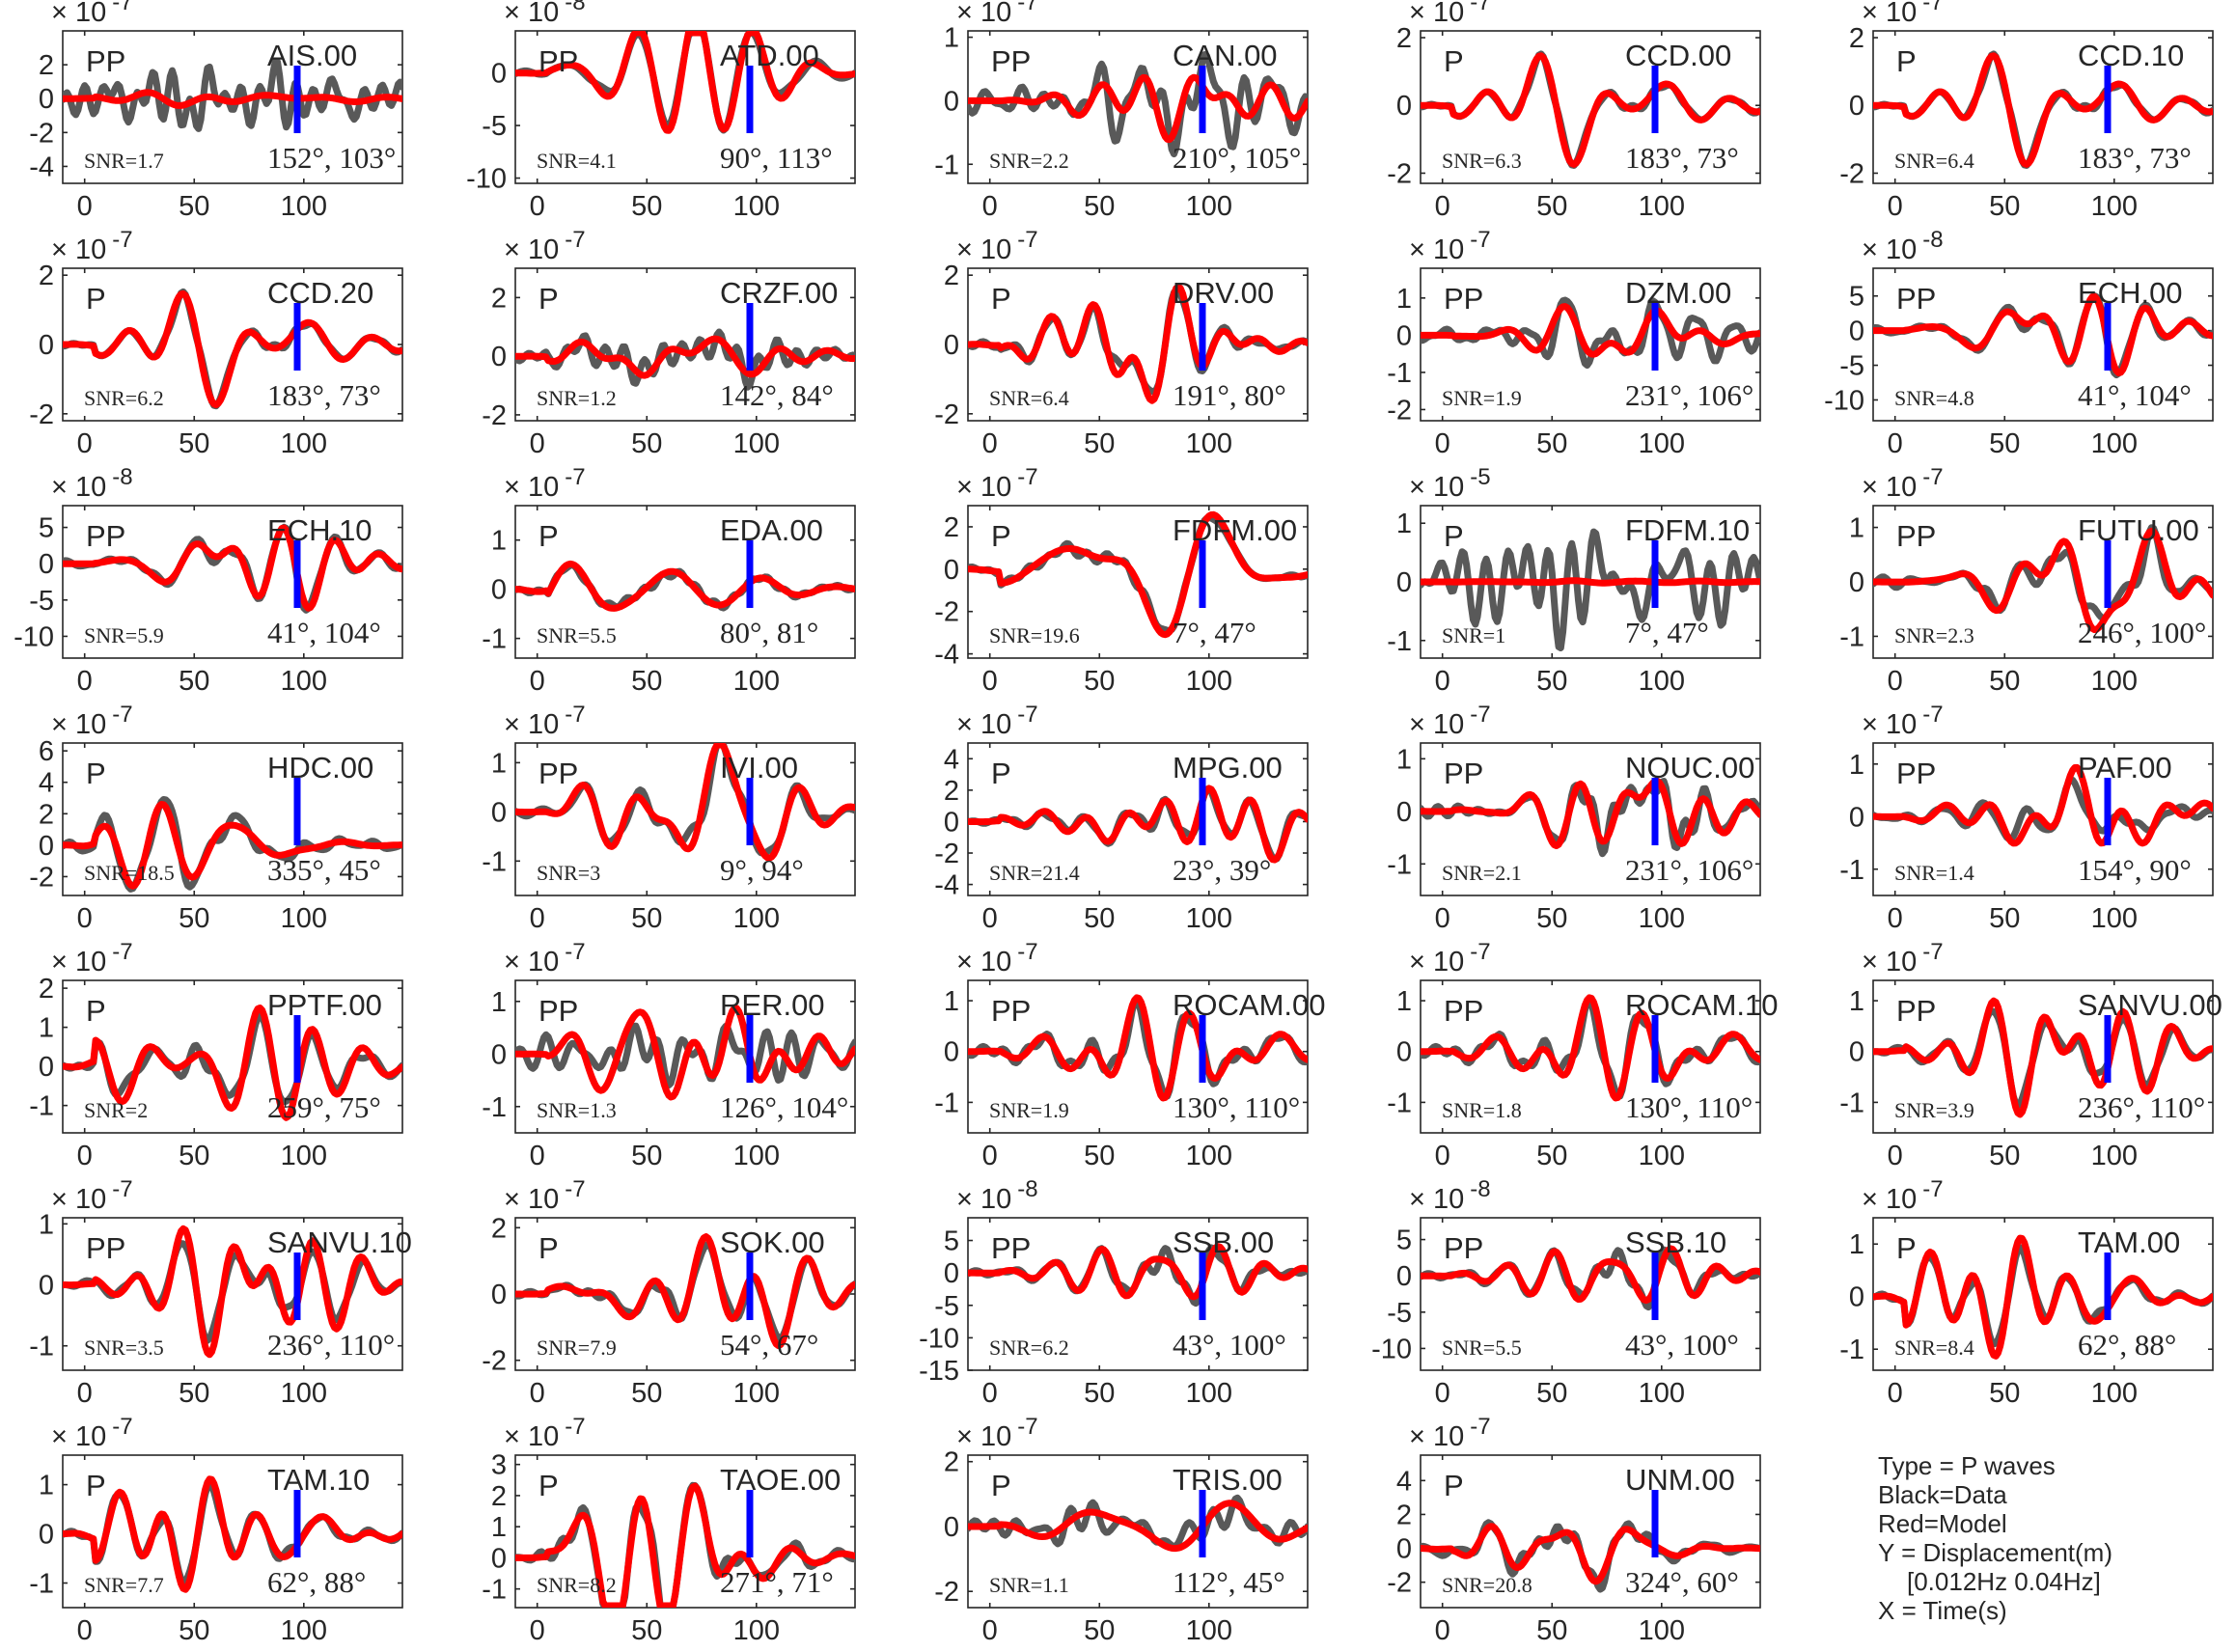 This screenshot has width=2236, height=1652. Describe the element at coordinates (2027, 1292) in the screenshot. I see `panel-tam-00: 0 50 100 -1 0 1 × 10 -7 P TAM.00 SNR=8.4 62°, 88°` at that location.